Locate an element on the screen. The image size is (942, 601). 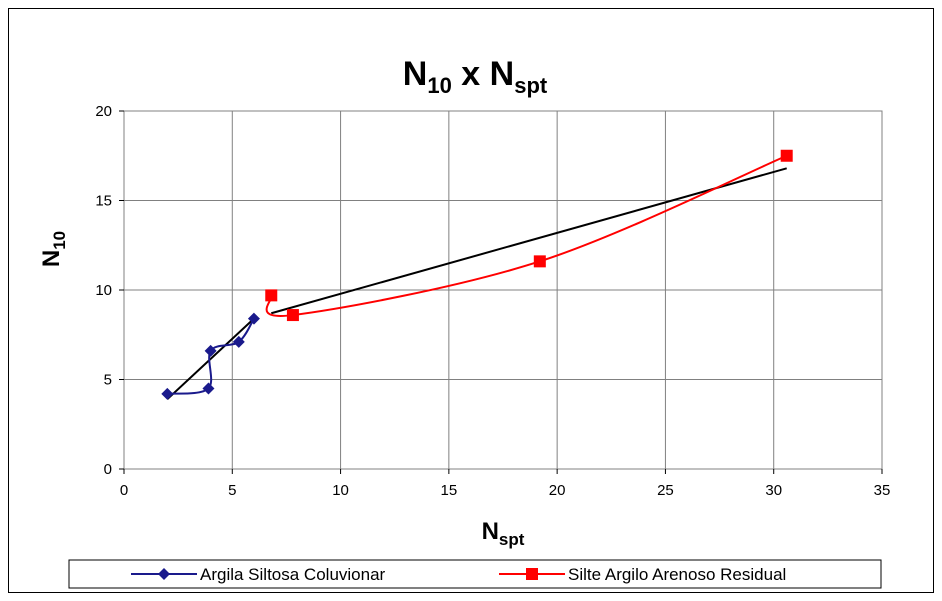
legend-diamond-marker-icon is located at coordinates (164, 574).